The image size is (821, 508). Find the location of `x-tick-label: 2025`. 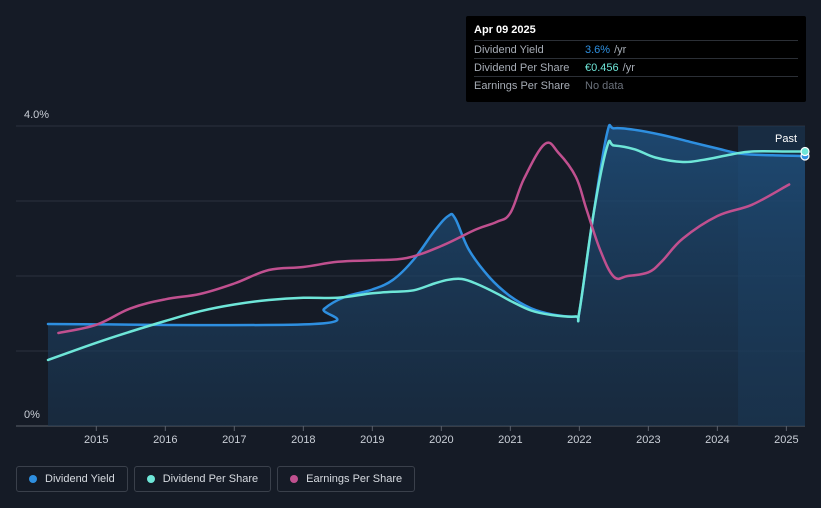

x-tick-label: 2025 is located at coordinates (786, 440).